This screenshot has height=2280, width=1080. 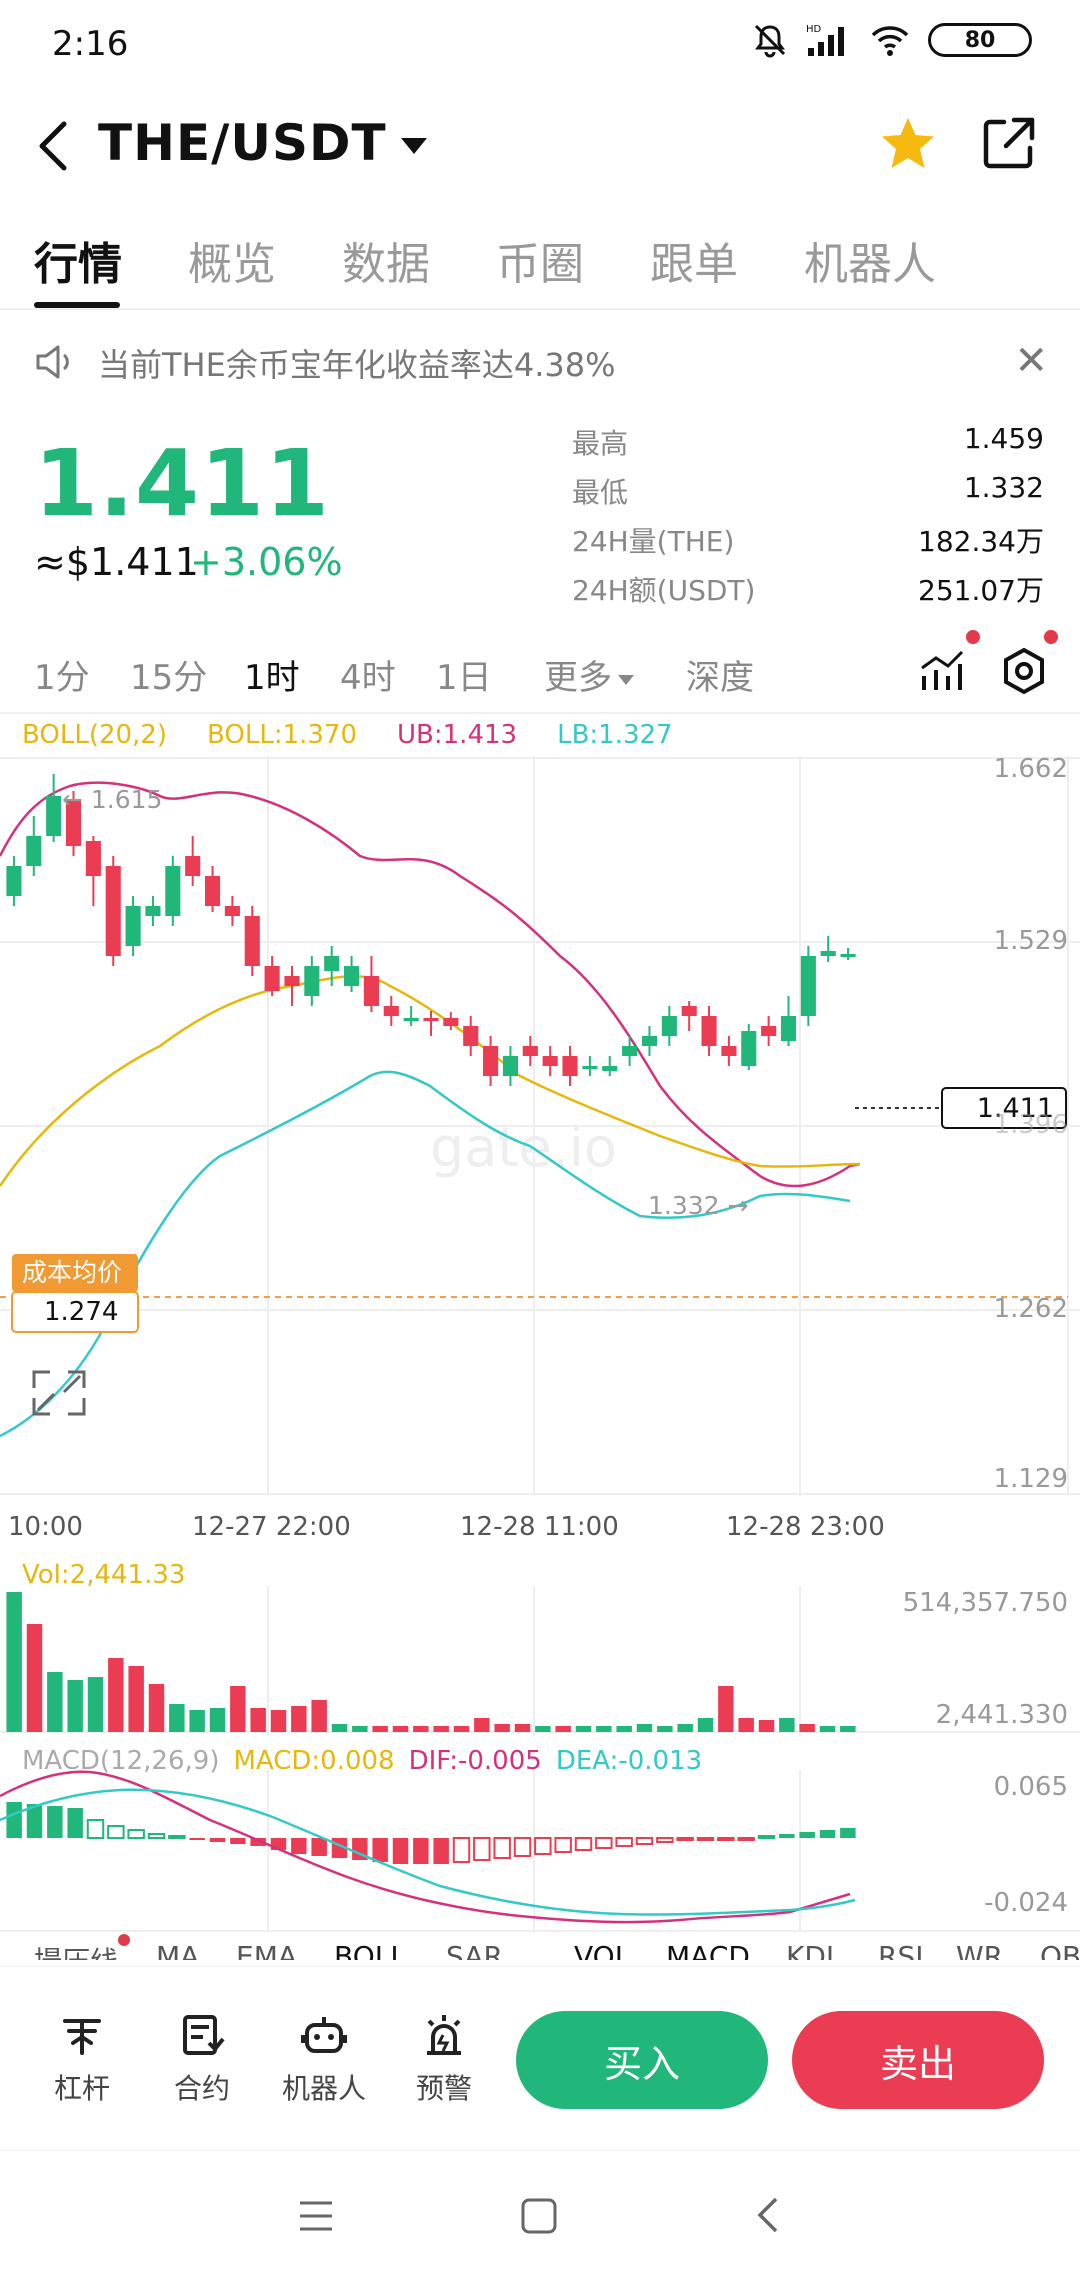 I want to click on usd-price: ≈$1.411, so click(x=116, y=562).